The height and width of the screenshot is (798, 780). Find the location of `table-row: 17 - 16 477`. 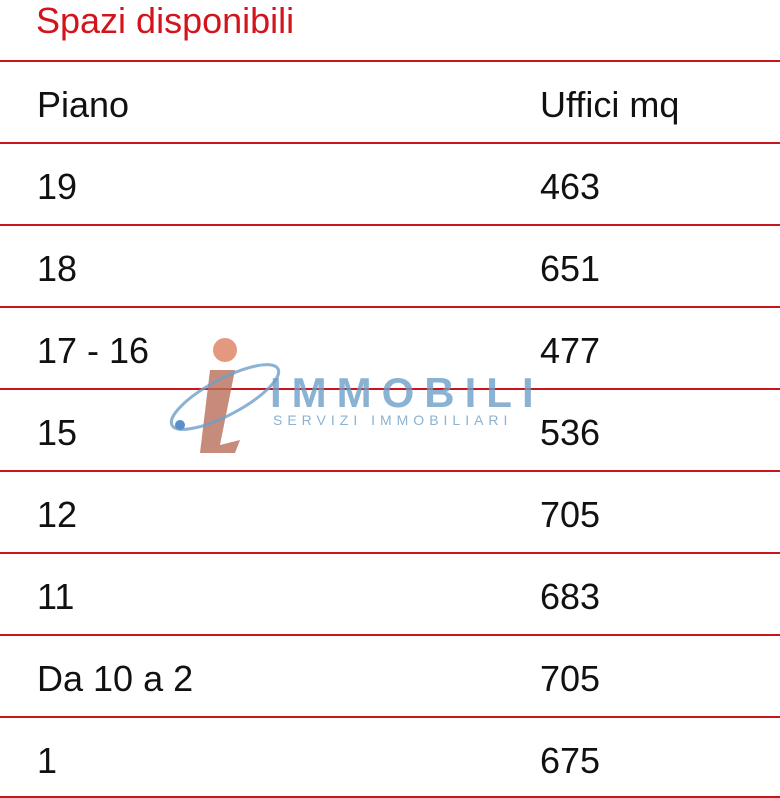

table-row: 17 - 16 477 is located at coordinates (390, 348).